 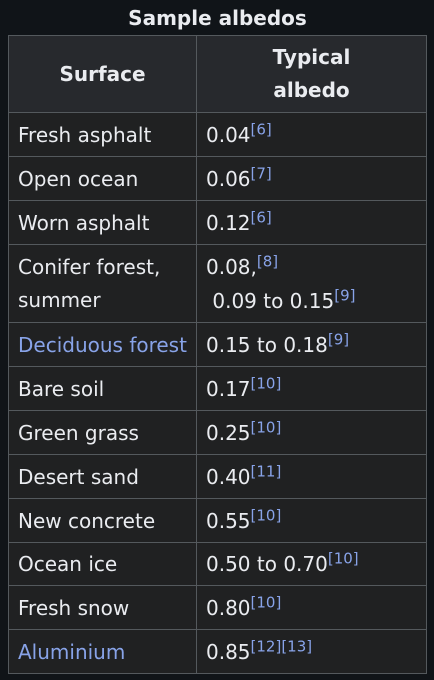 What do you see at coordinates (228, 388) in the screenshot?
I see `albedo-value: 0.17` at bounding box center [228, 388].